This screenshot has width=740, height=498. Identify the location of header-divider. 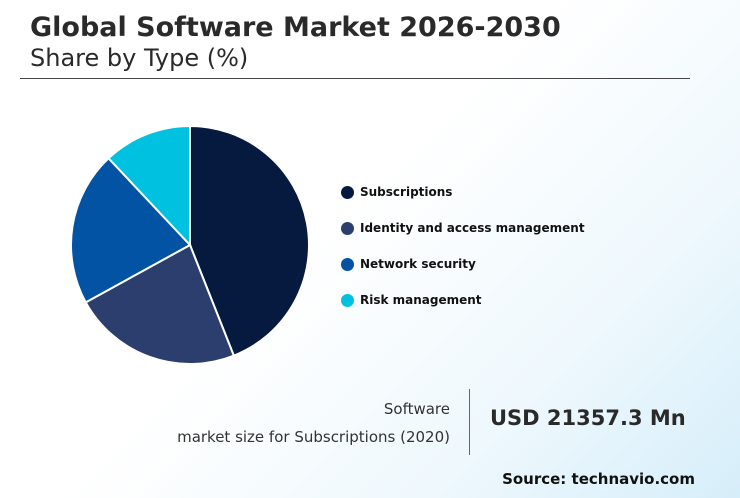
(355, 78).